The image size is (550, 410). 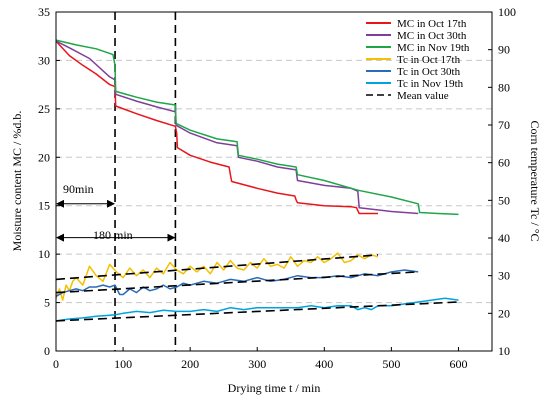 I want to click on bottom-axis-ticks: 0 100 200 300 400 500 600, so click(x=260, y=359).